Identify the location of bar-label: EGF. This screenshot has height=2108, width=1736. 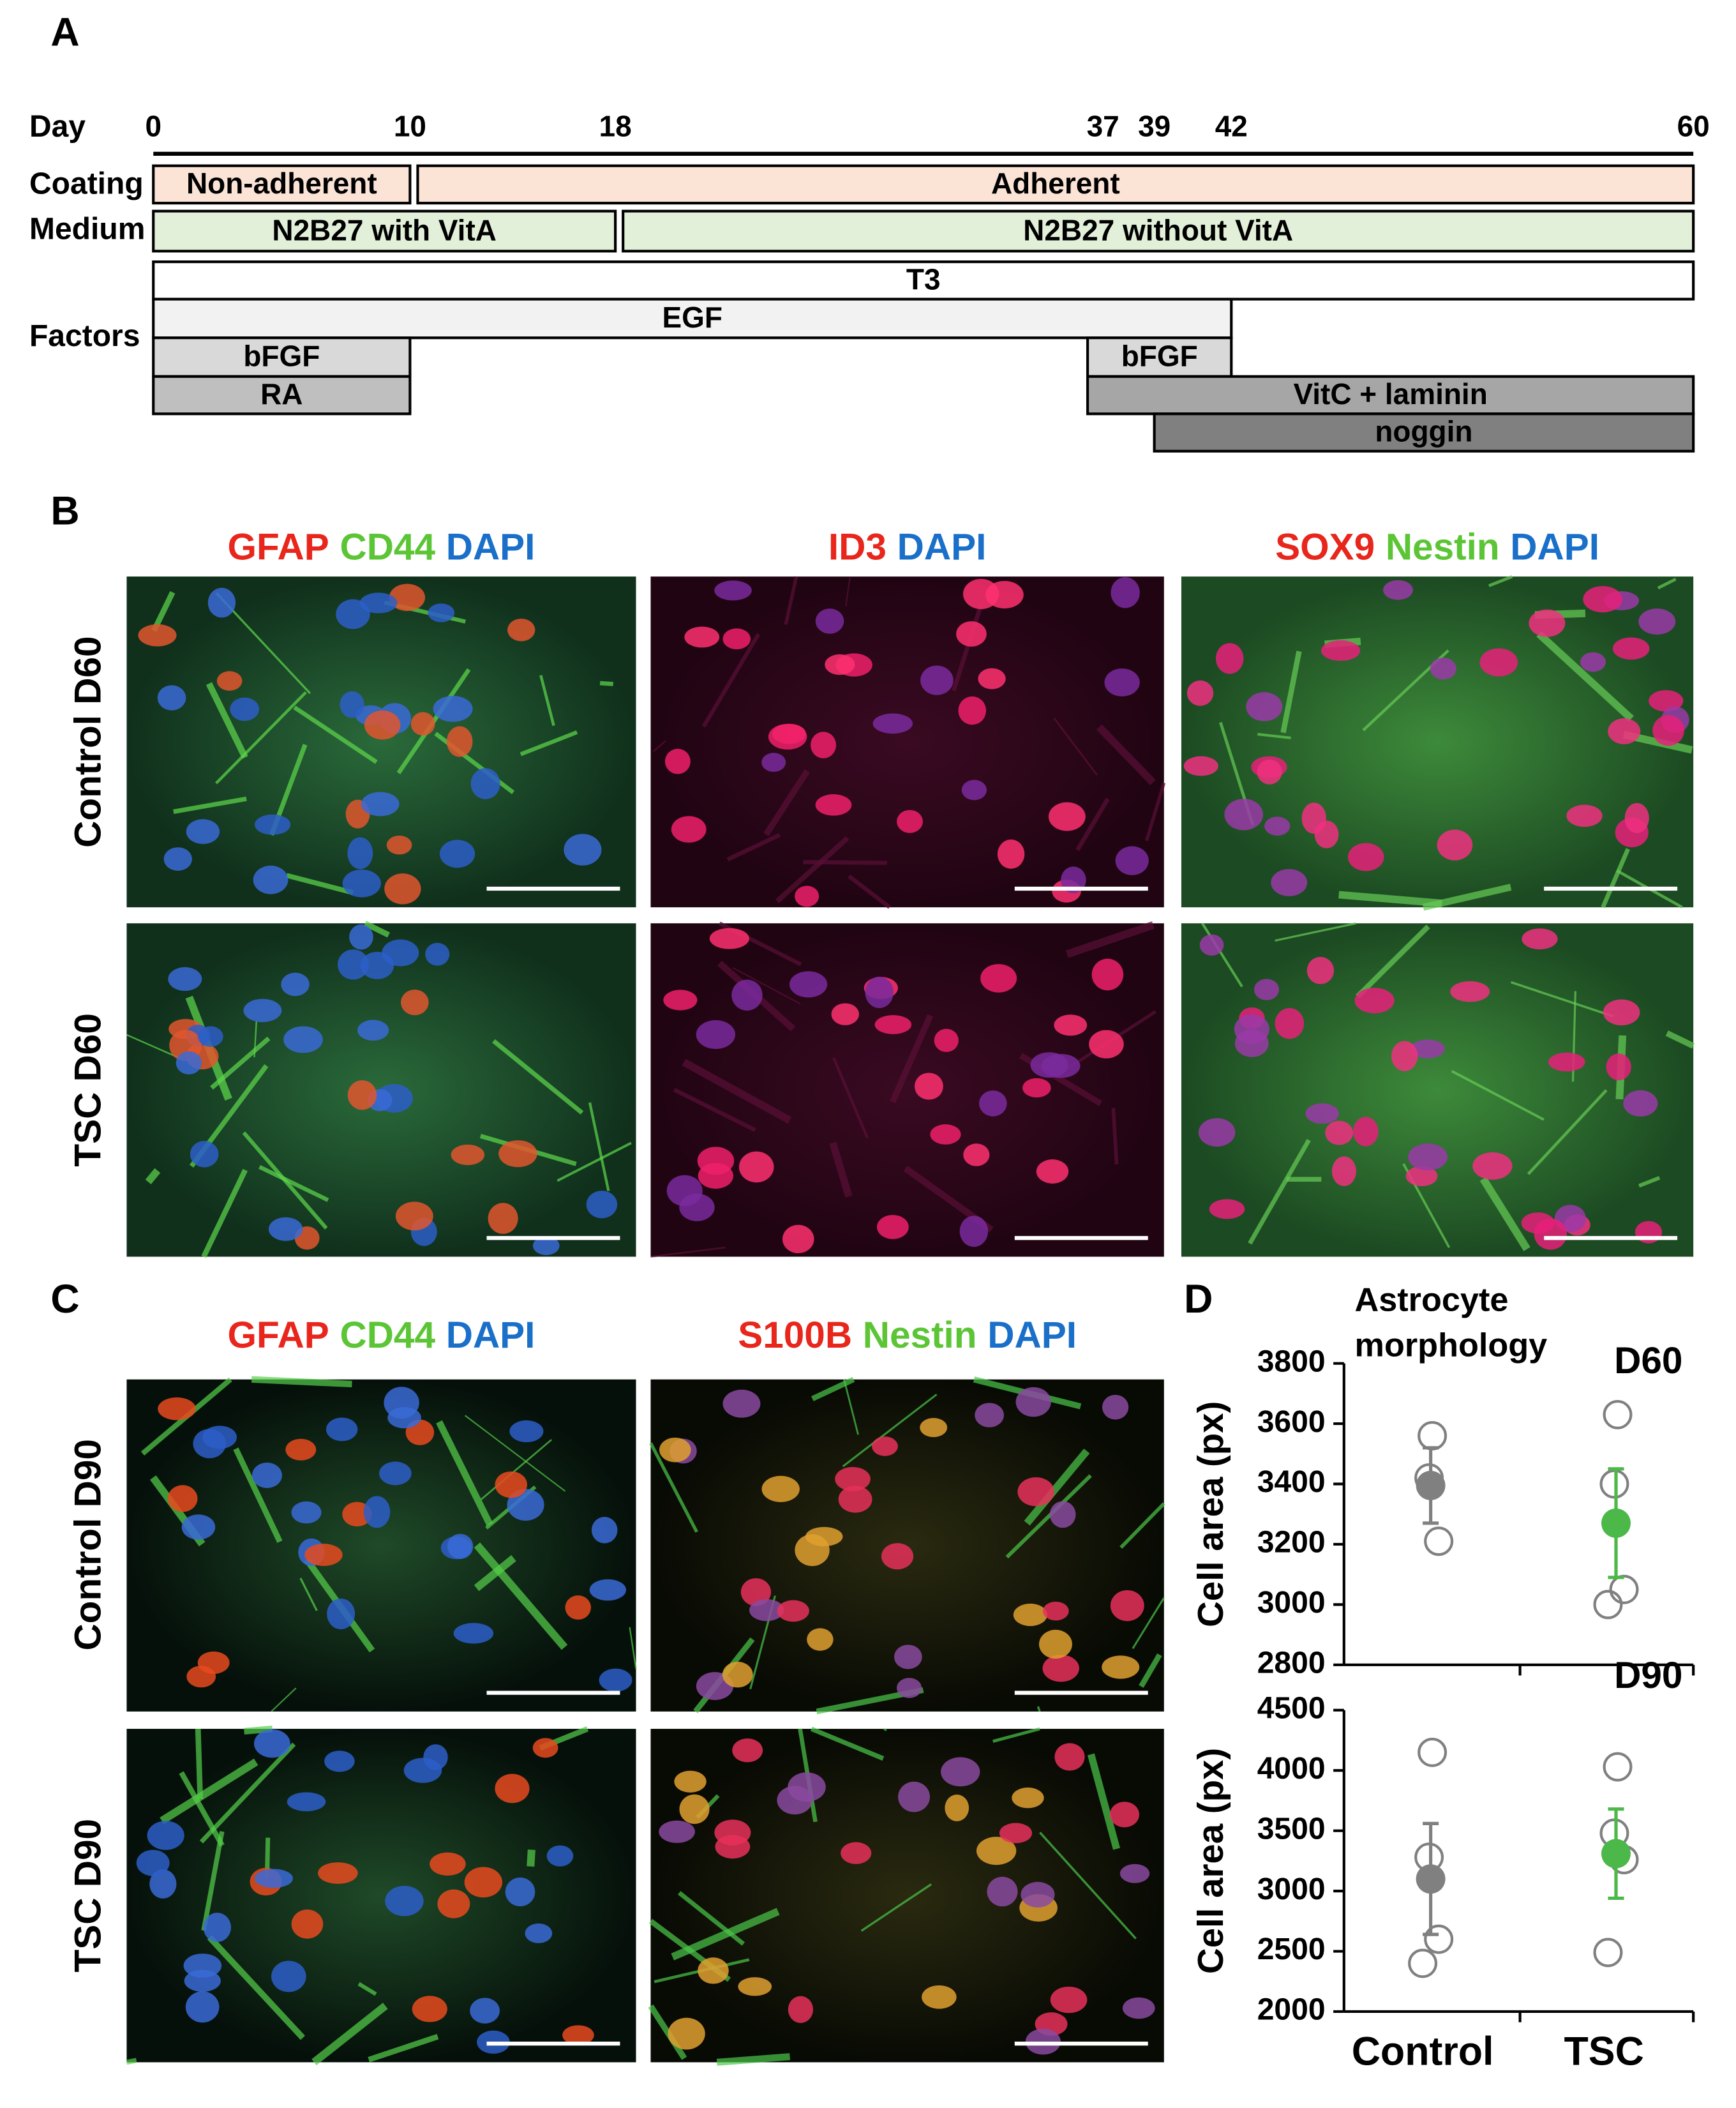
(692, 317).